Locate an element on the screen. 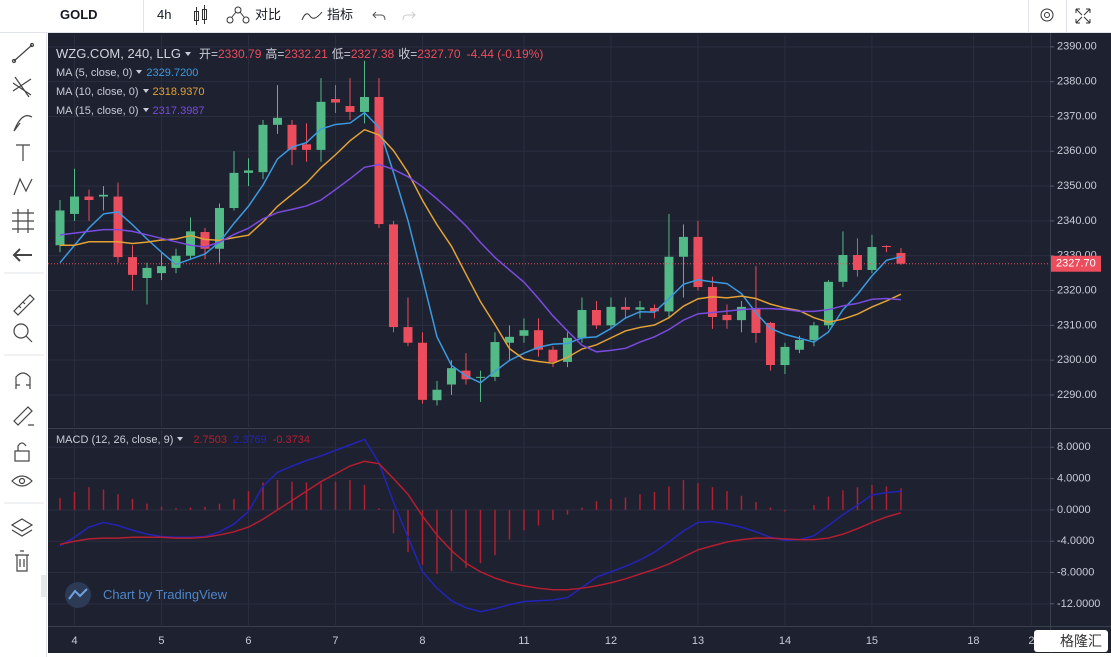 The image size is (1111, 657). settings-fullscreen is located at coordinates (1069, 16).